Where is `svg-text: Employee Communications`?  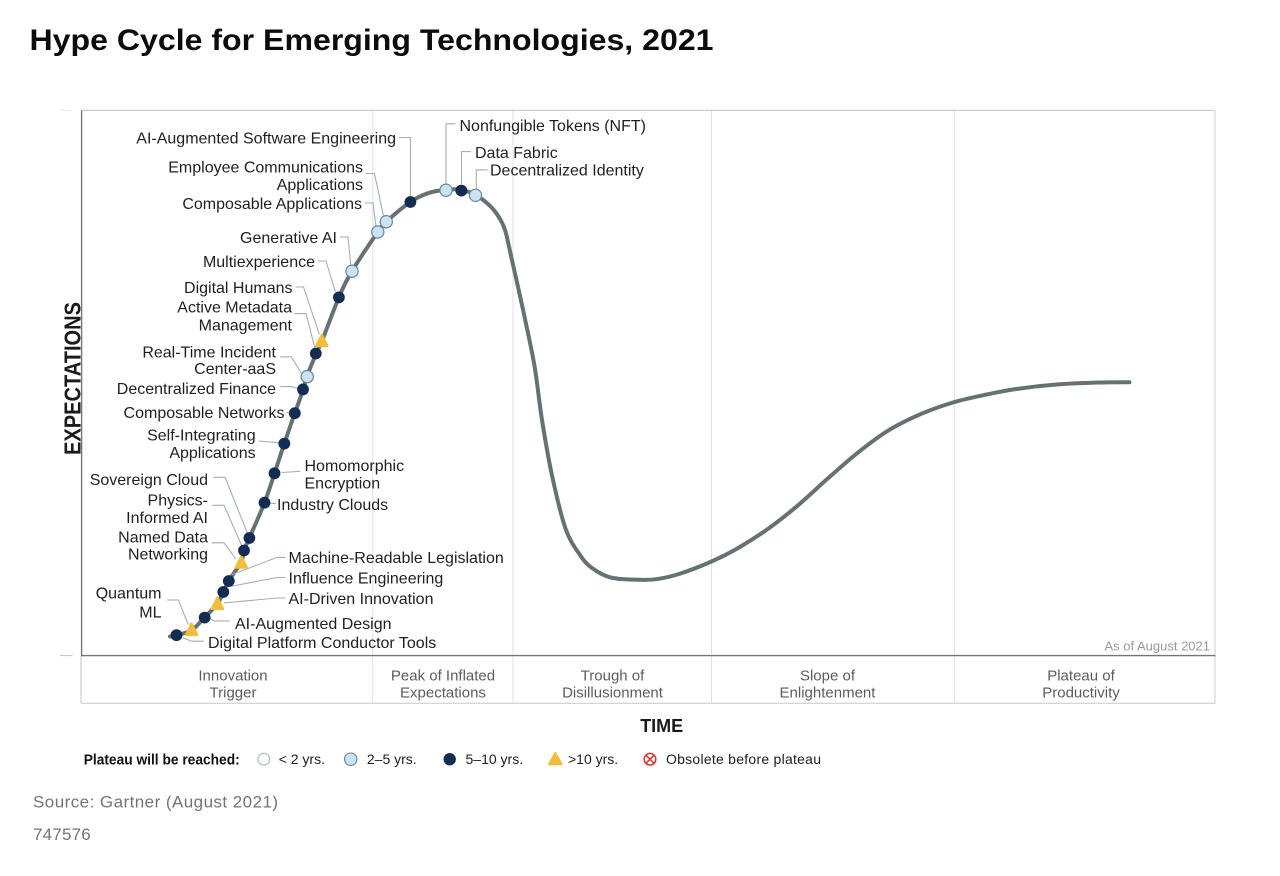
svg-text: Employee Communications is located at coordinates (265, 167).